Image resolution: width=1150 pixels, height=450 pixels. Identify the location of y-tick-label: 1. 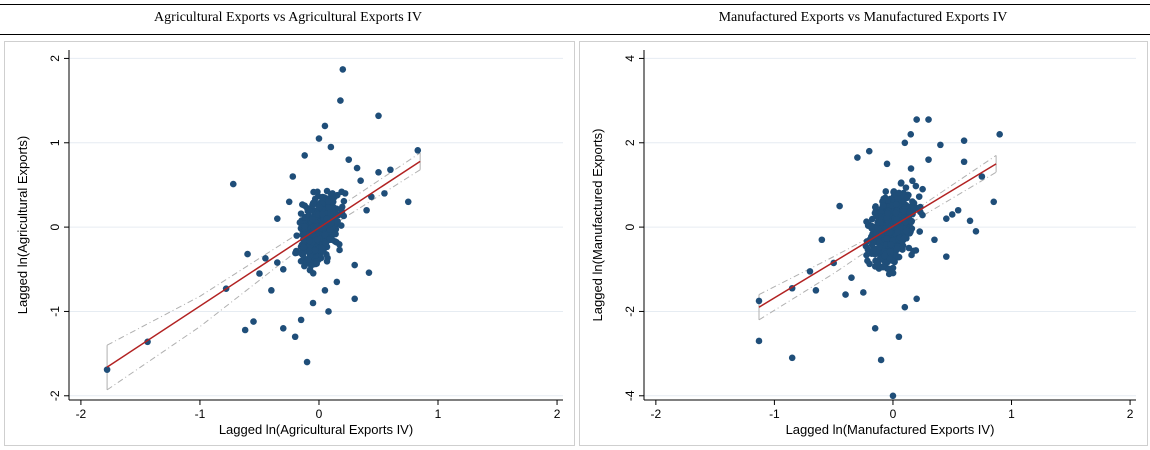
(55, 142).